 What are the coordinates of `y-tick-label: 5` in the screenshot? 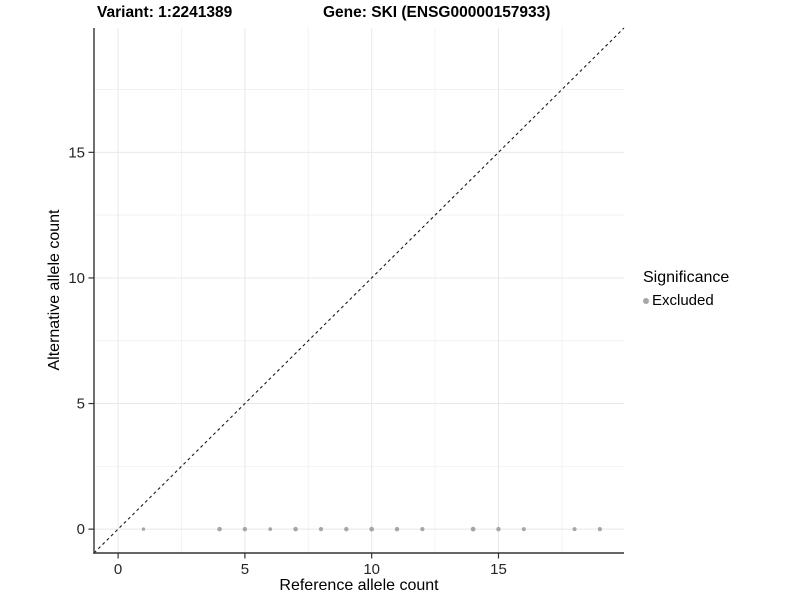 It's located at (81, 404).